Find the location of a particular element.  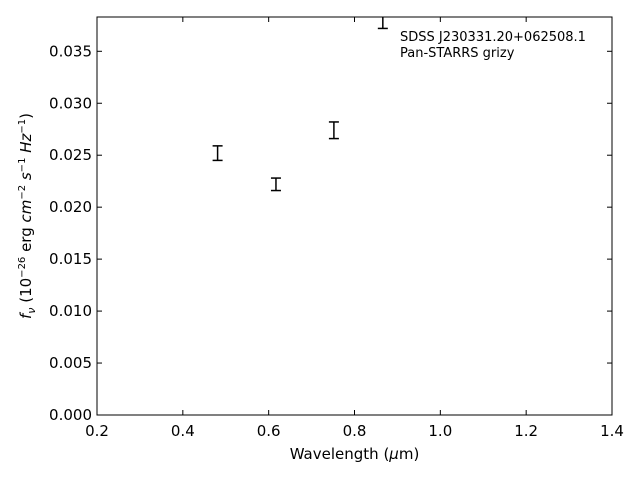

x-tick-label: 1.0 is located at coordinates (440, 431).